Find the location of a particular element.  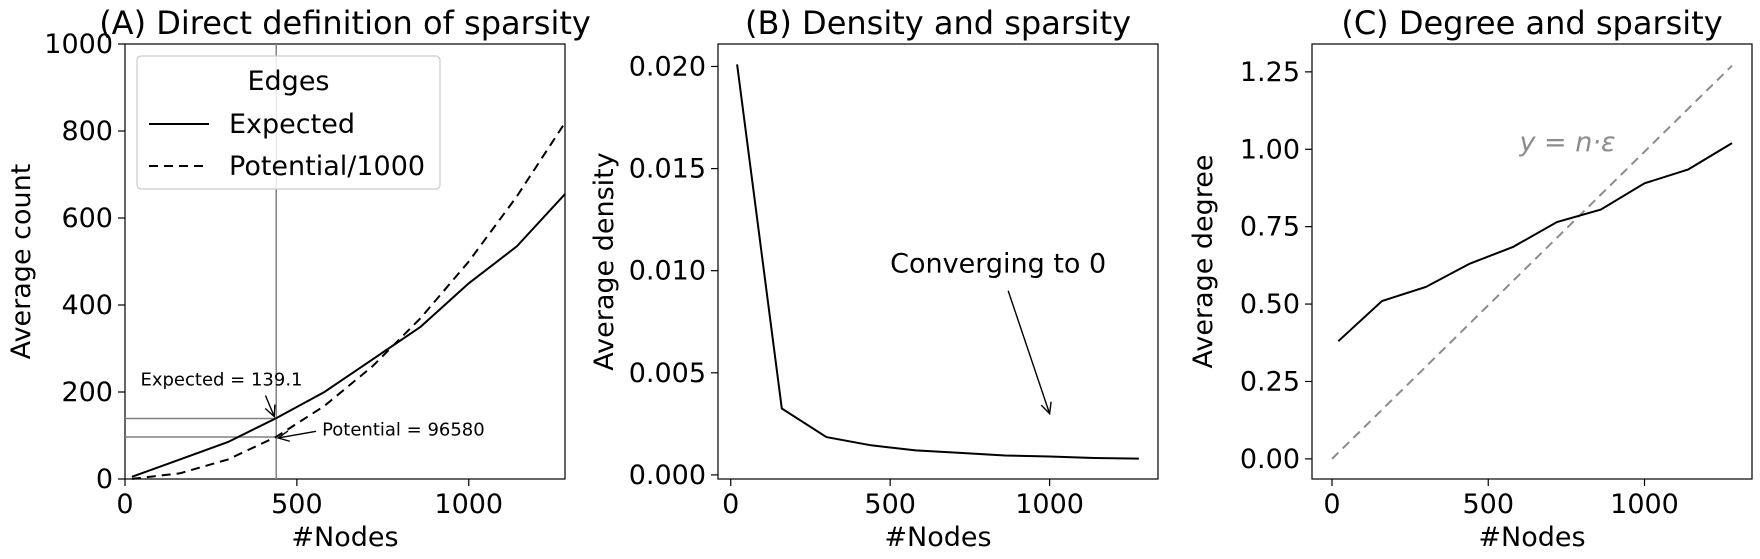

annotation-converging-arrow-head is located at coordinates (1046, 408).